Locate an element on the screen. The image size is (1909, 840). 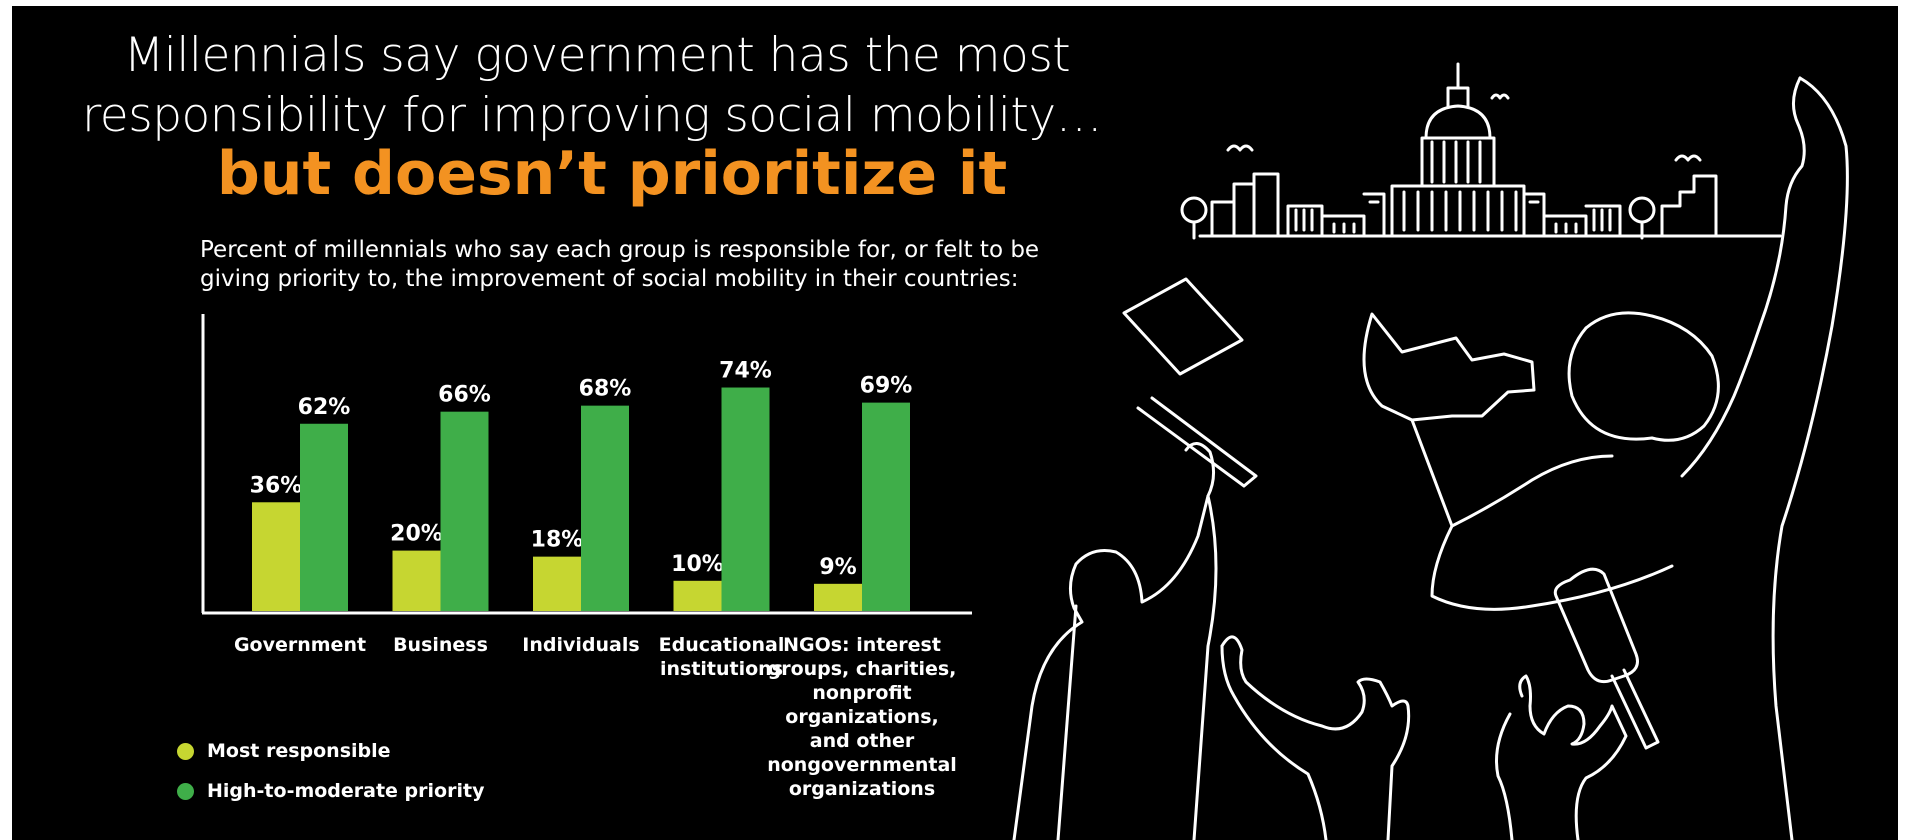
category-label-1: Business is located at coordinates (441, 645).